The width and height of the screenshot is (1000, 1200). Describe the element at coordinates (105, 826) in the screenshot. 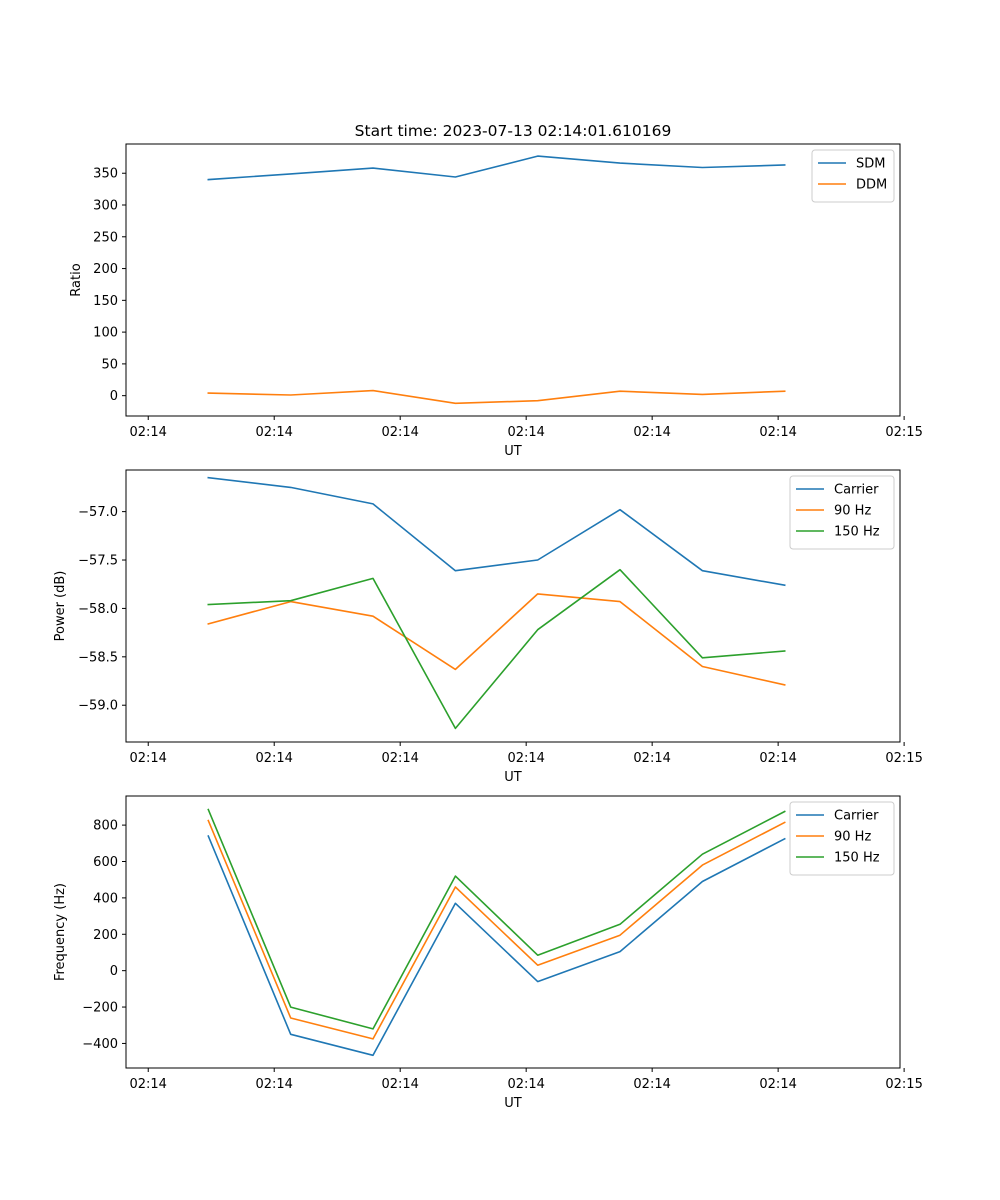

I see `chart3-y-tick-label: 800` at that location.